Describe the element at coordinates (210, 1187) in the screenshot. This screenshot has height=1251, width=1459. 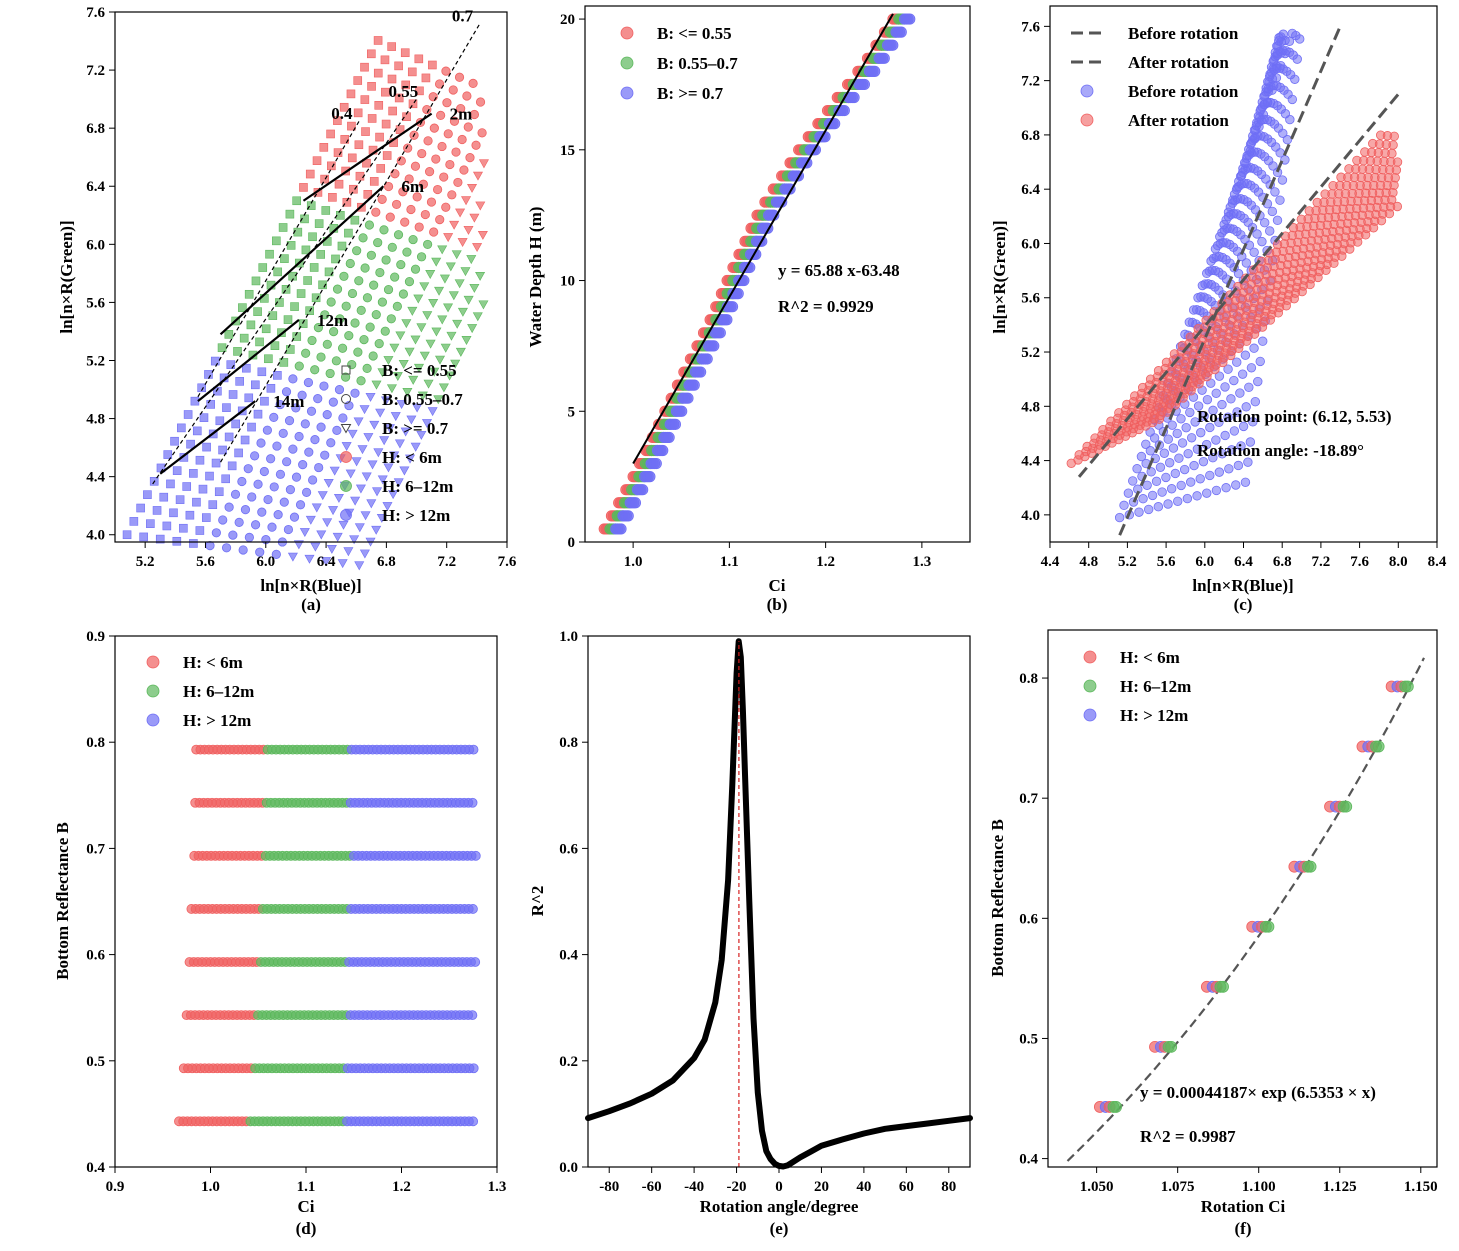
I see `panel-d-xtick-label: 1.0` at that location.